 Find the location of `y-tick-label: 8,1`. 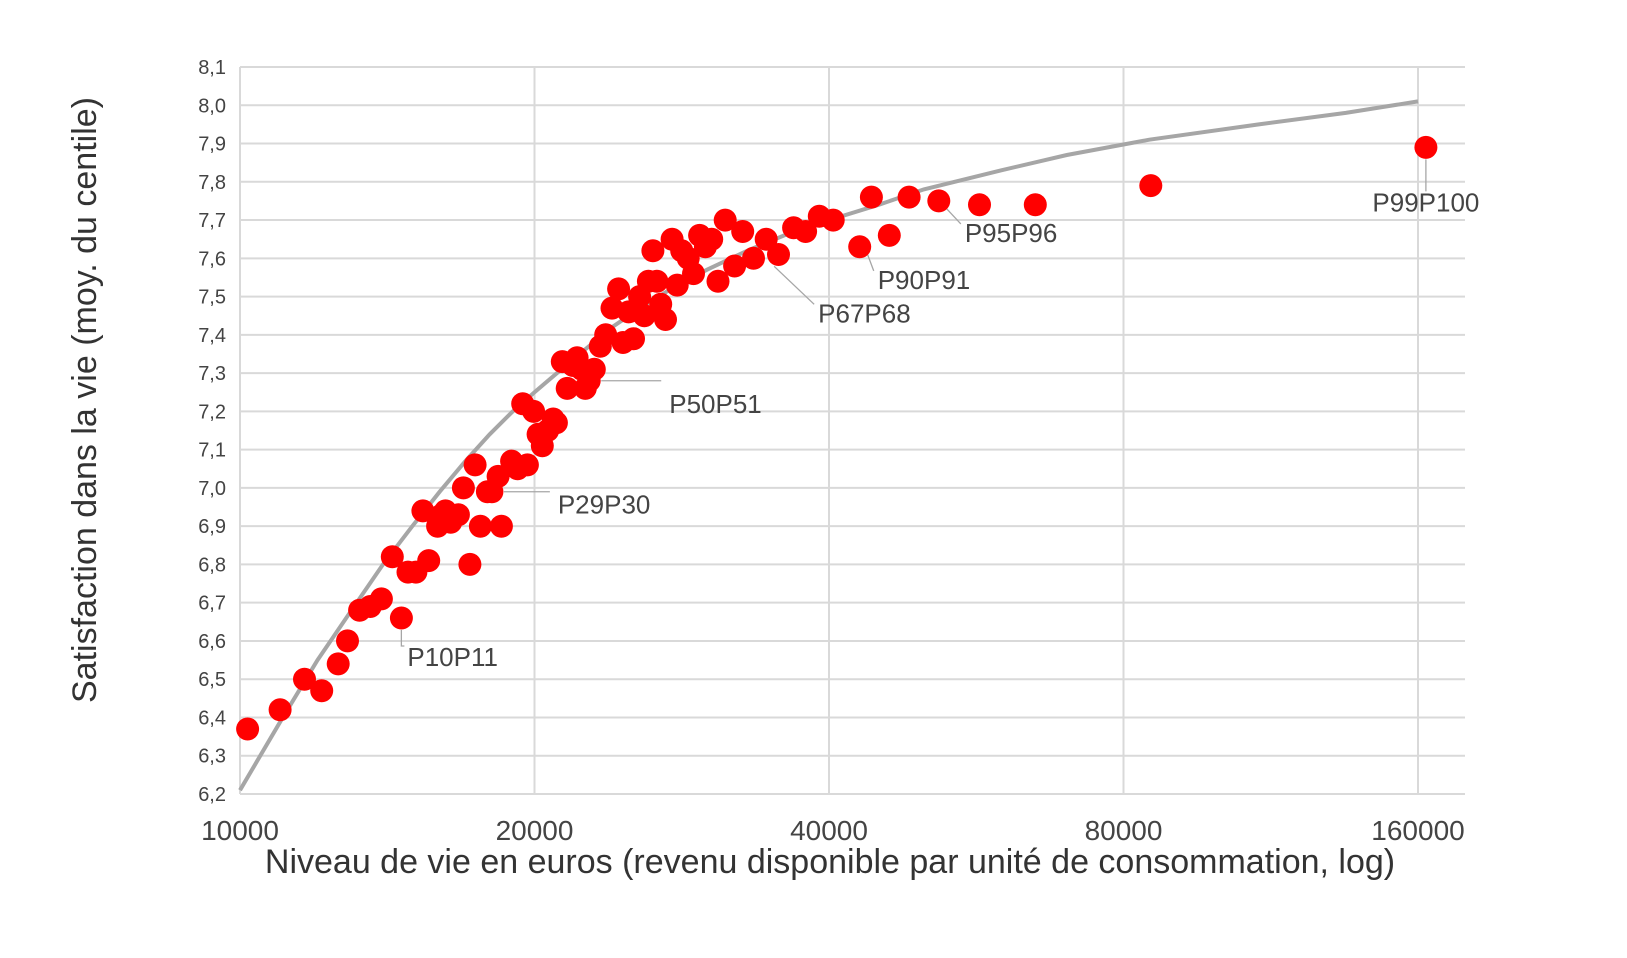

y-tick-label: 8,1 is located at coordinates (212, 68).